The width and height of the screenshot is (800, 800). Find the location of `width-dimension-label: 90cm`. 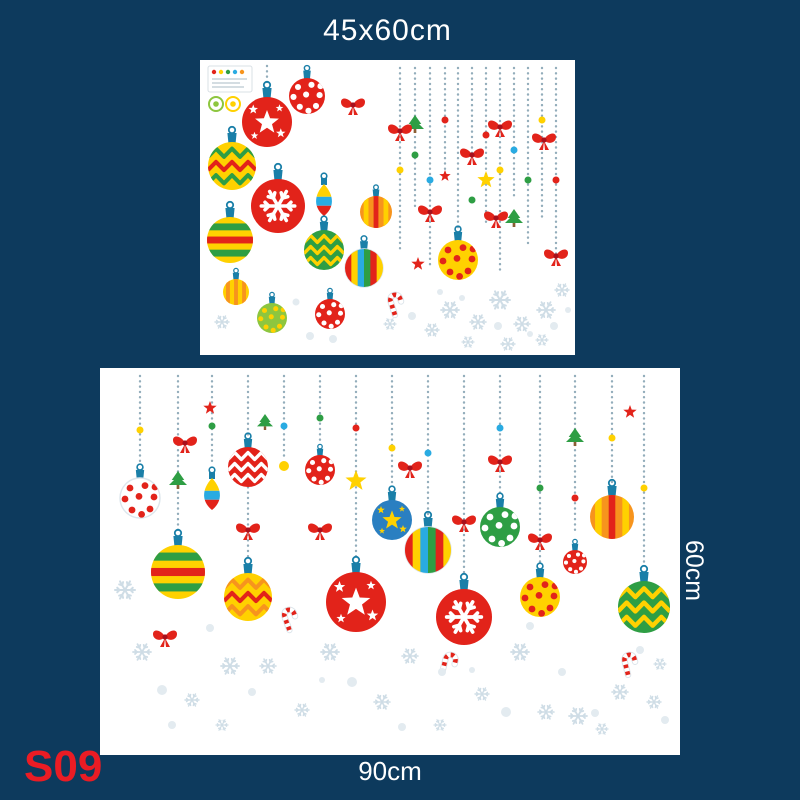

width-dimension-label: 90cm is located at coordinates (390, 771).